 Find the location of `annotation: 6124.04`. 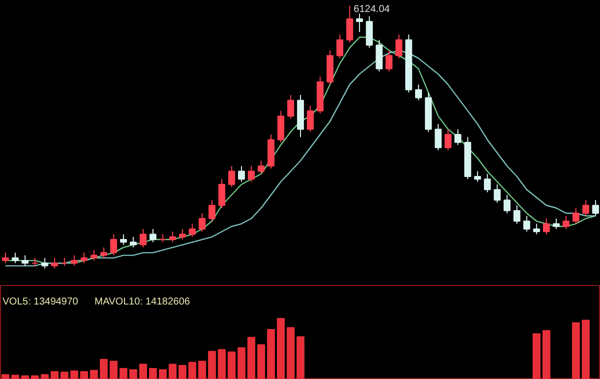

annotation: 6124.04 is located at coordinates (372, 9).